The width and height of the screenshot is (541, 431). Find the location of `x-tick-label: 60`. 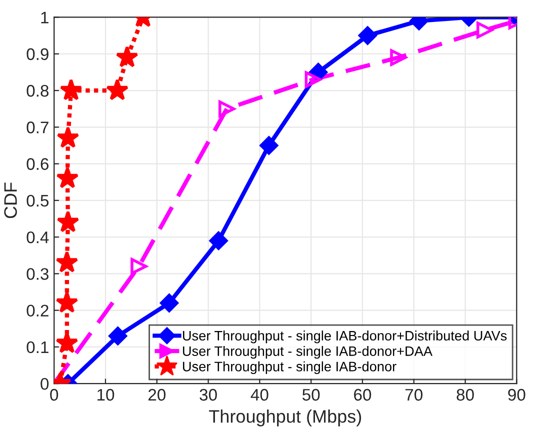

x-tick-label: 60 is located at coordinates (363, 394).